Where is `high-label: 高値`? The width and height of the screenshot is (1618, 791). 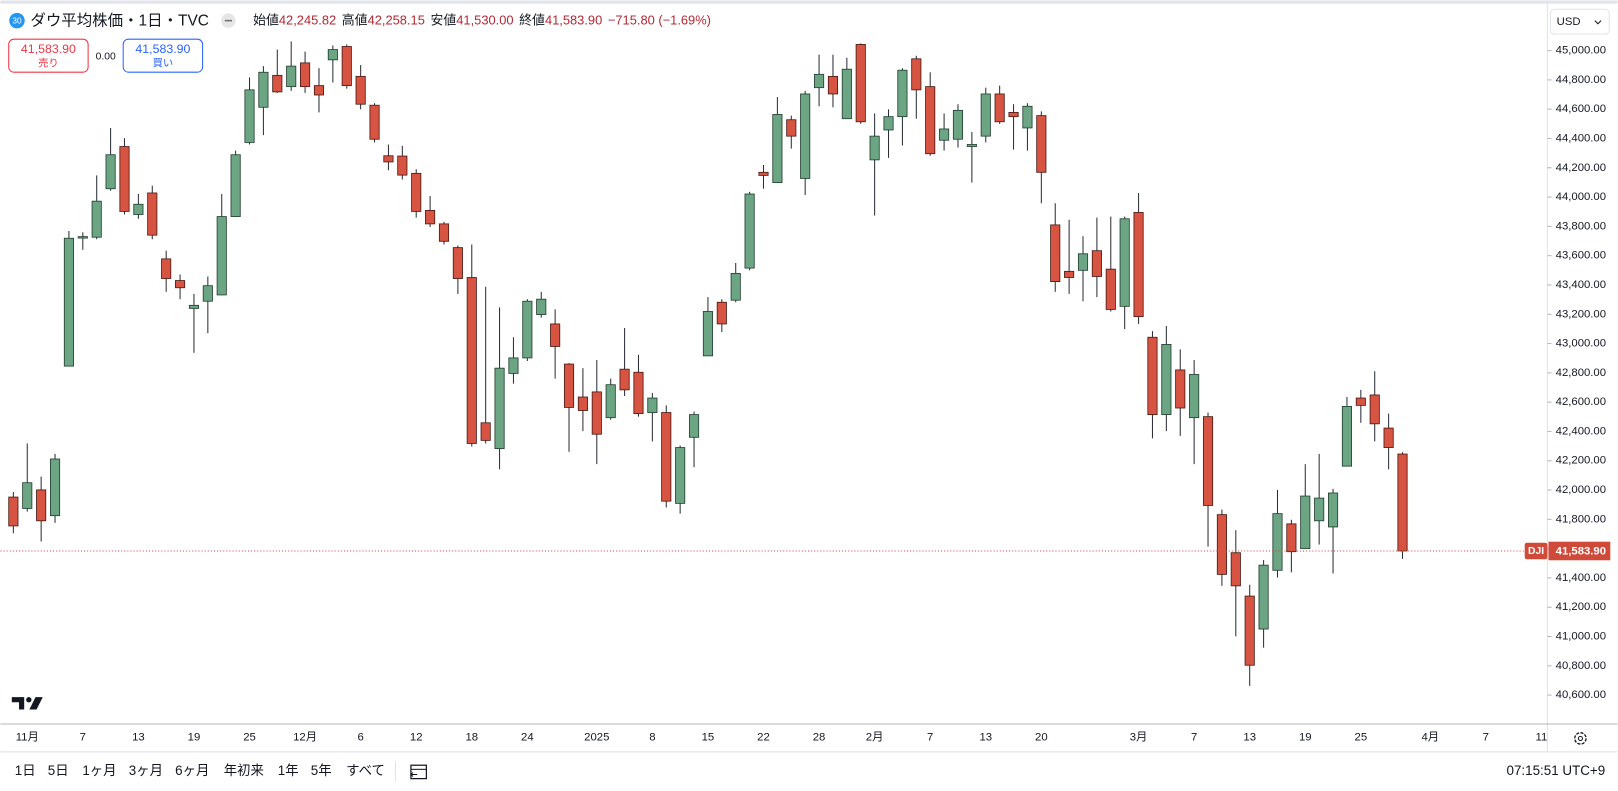 high-label: 高値 is located at coordinates (355, 20).